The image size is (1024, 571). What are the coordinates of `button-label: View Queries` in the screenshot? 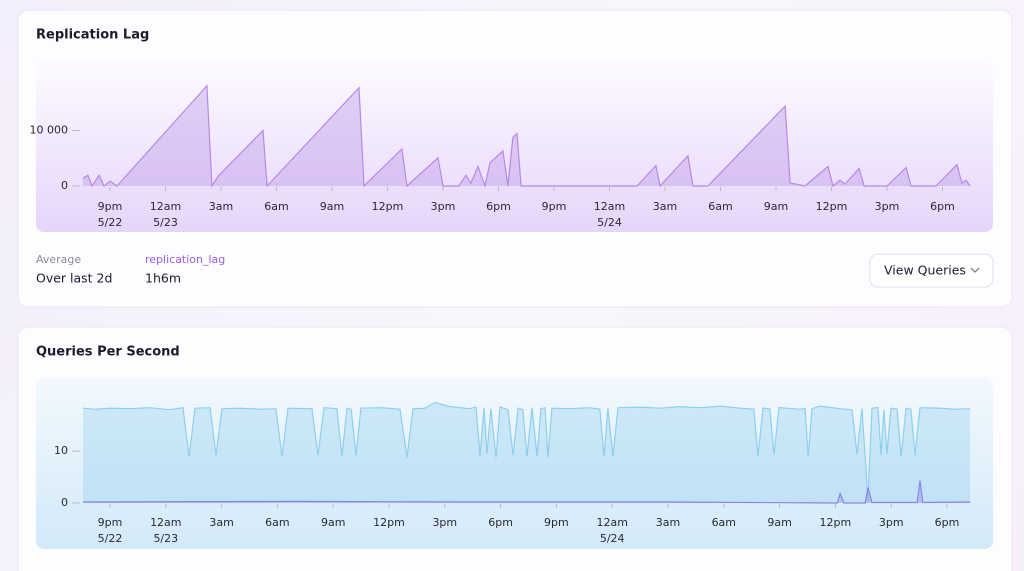 It's located at (925, 270).